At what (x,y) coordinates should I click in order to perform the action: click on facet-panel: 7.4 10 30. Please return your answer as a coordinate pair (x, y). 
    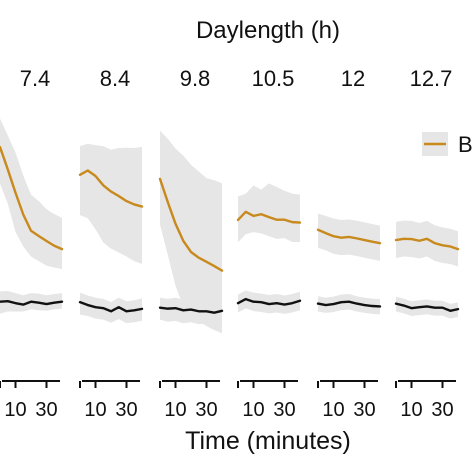
    Looking at the image, I should click on (32, 243).